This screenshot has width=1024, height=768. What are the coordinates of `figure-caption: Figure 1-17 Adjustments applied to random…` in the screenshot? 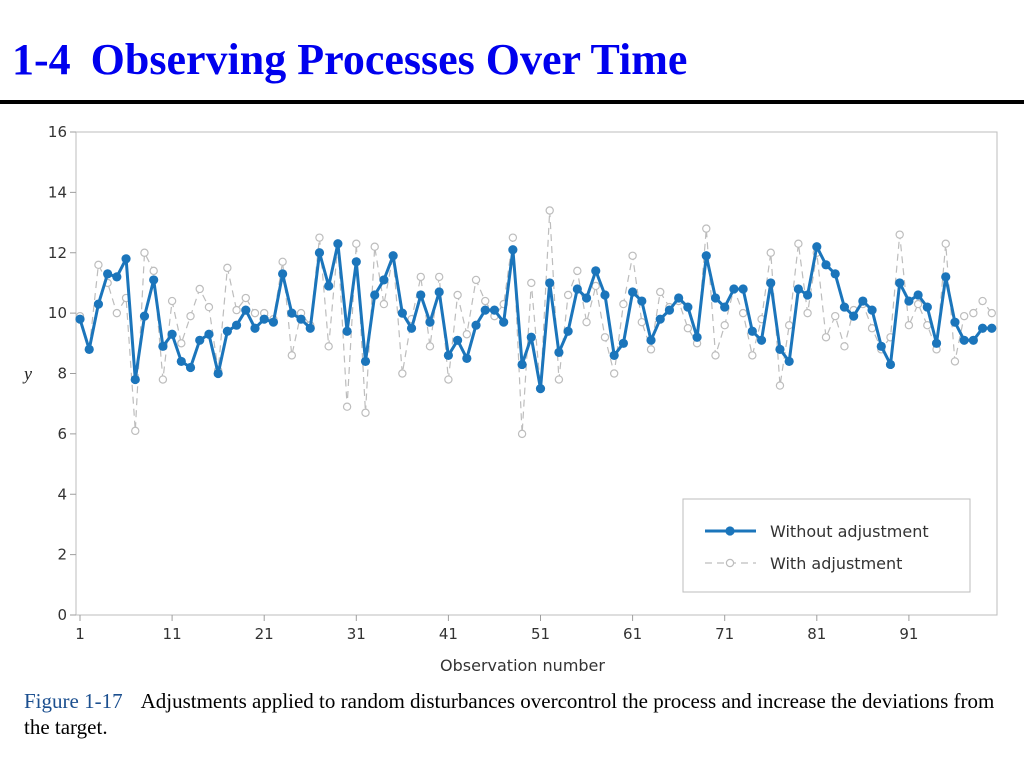 It's located at (514, 714).